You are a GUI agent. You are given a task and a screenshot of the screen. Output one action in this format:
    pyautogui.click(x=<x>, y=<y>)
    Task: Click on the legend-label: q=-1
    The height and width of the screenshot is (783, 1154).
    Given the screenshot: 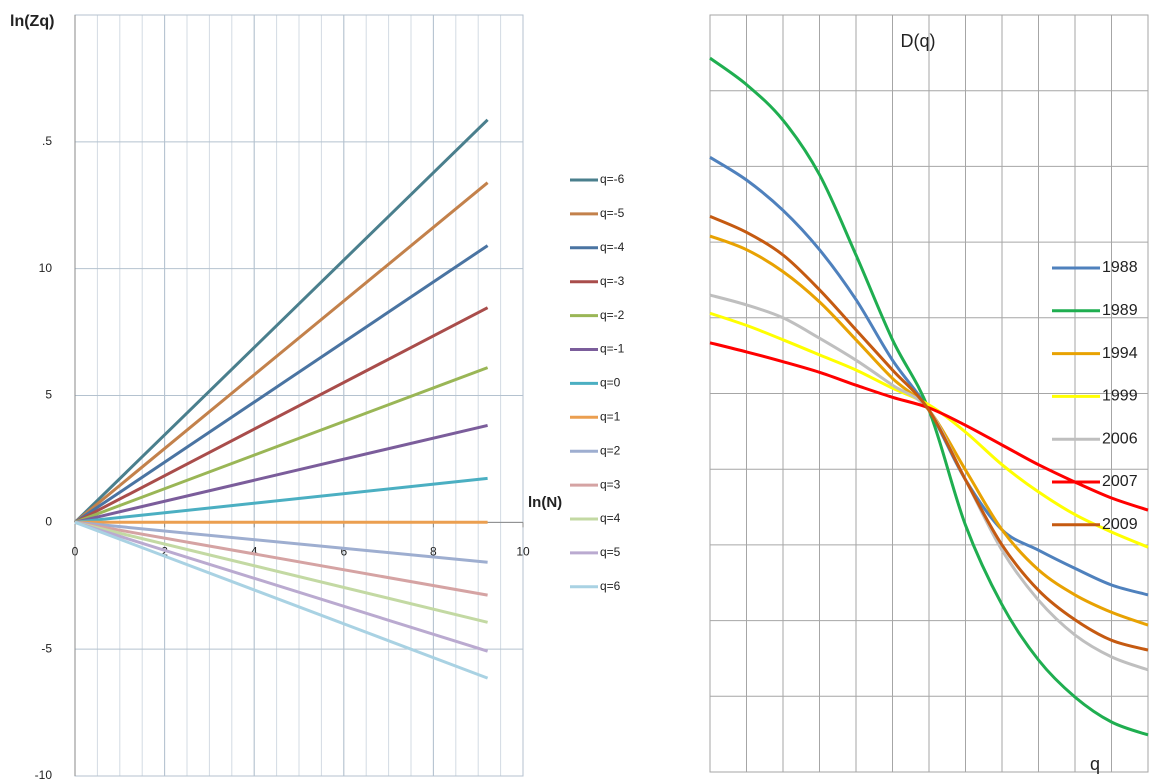 What is the action you would take?
    pyautogui.click(x=612, y=349)
    